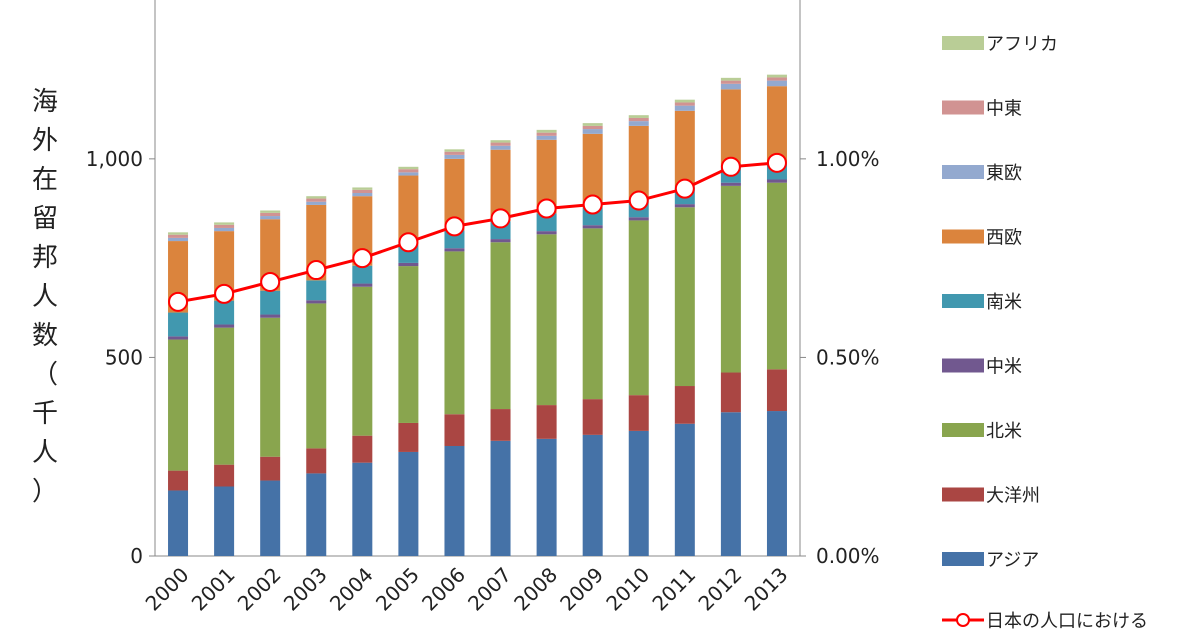 This screenshot has height=630, width=1200. What do you see at coordinates (443, 589) in the screenshot?
I see `x-tick-label: 2006` at bounding box center [443, 589].